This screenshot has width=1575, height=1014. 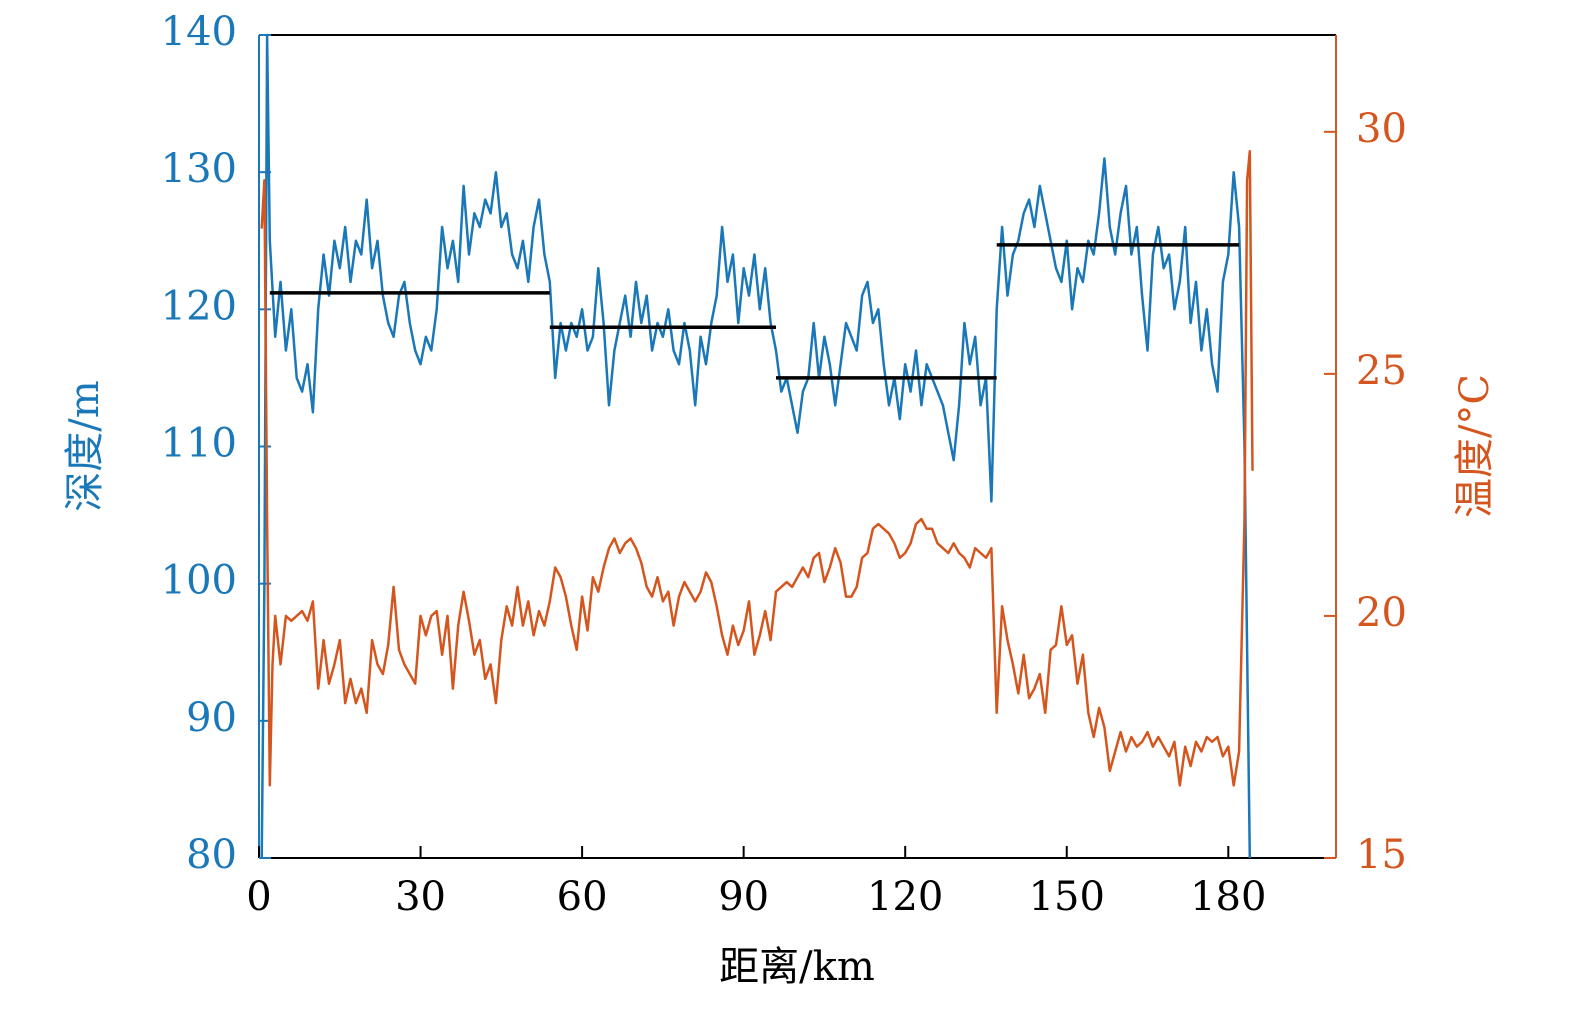 What do you see at coordinates (1475, 446) in the screenshot?
I see `y2-axis-label: 温度/°C` at bounding box center [1475, 446].